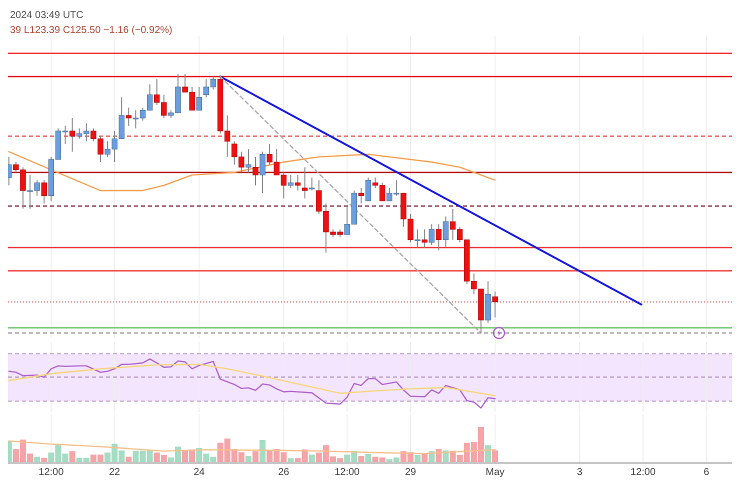  Describe the element at coordinates (707, 472) in the screenshot. I see `x-tick-label: 6` at that location.